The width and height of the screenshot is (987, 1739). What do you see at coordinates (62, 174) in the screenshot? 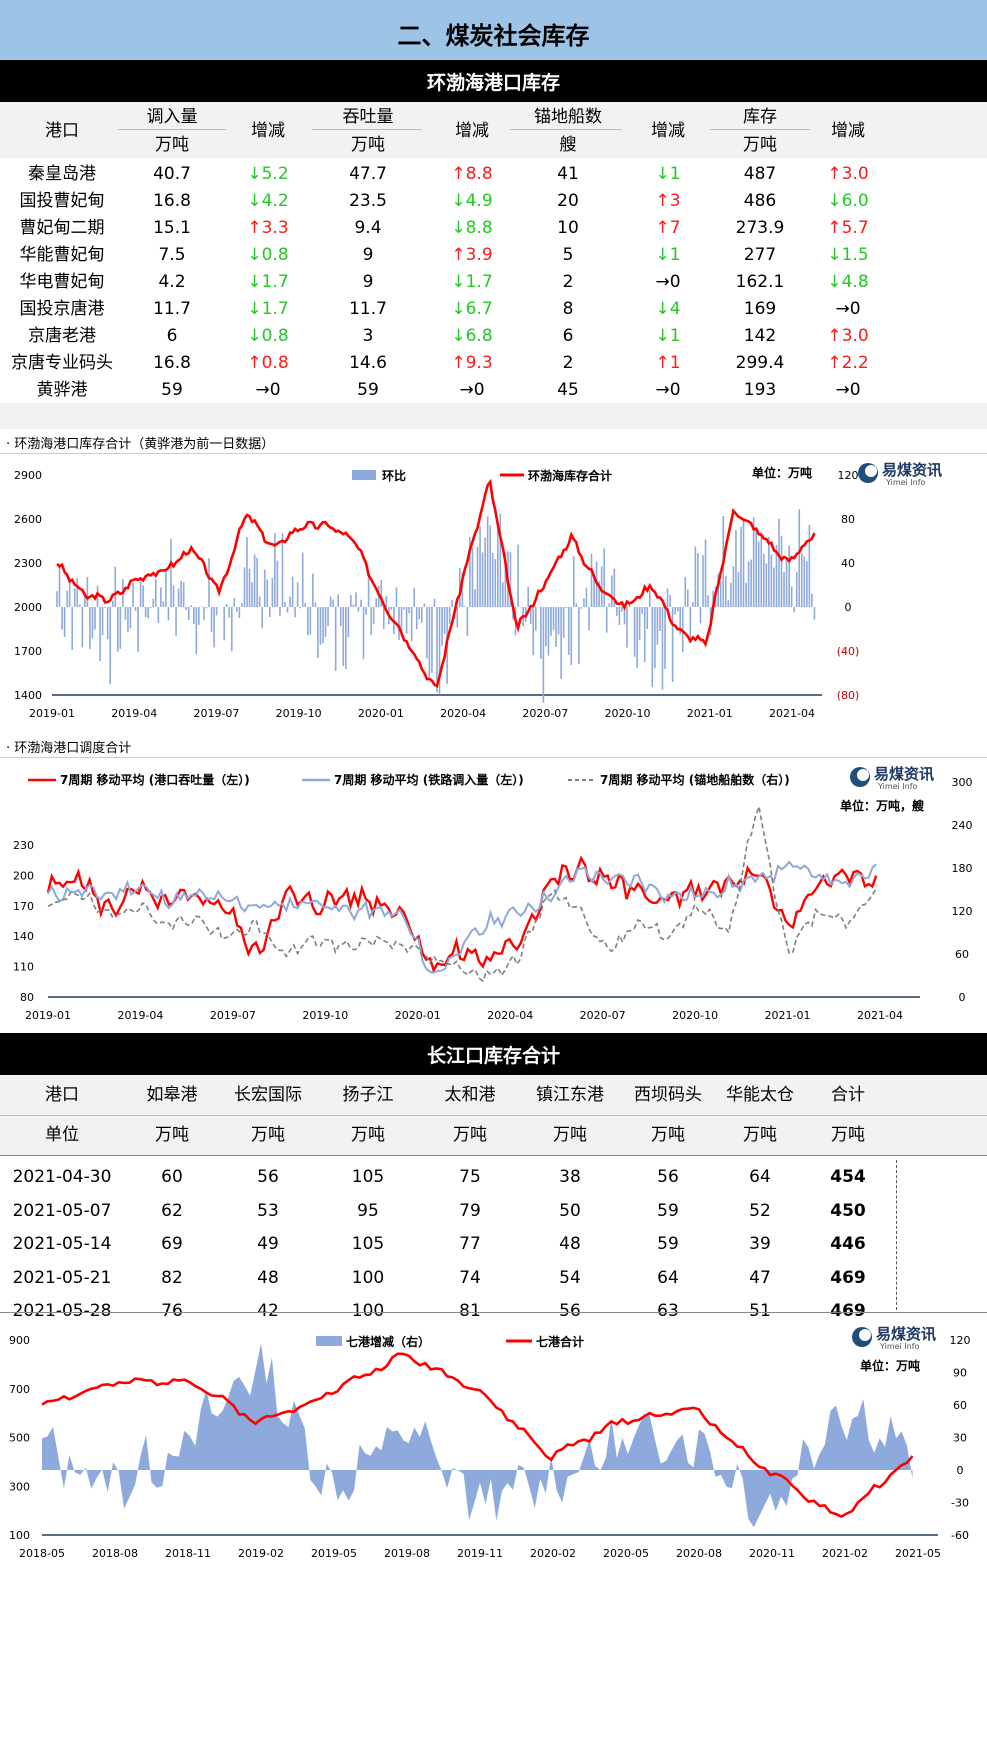
I see `port-name: 秦皇岛港` at bounding box center [62, 174].